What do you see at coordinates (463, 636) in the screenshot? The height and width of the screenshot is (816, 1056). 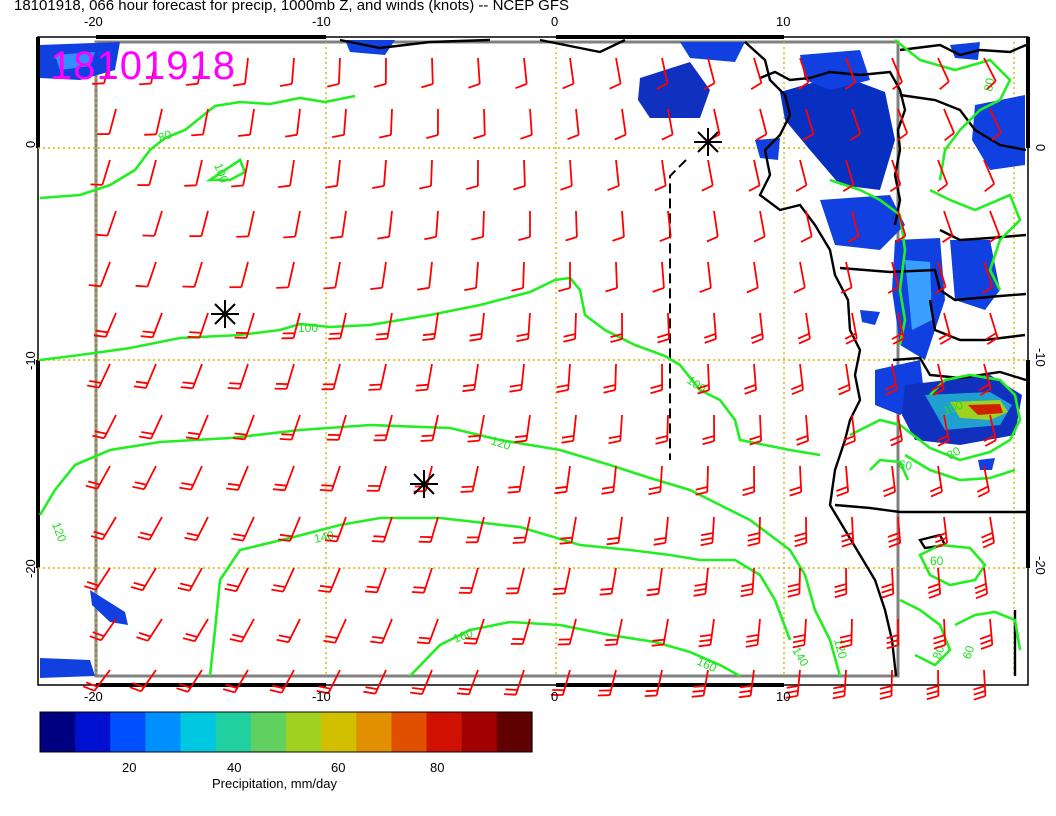 I see `contour-label: 160` at bounding box center [463, 636].